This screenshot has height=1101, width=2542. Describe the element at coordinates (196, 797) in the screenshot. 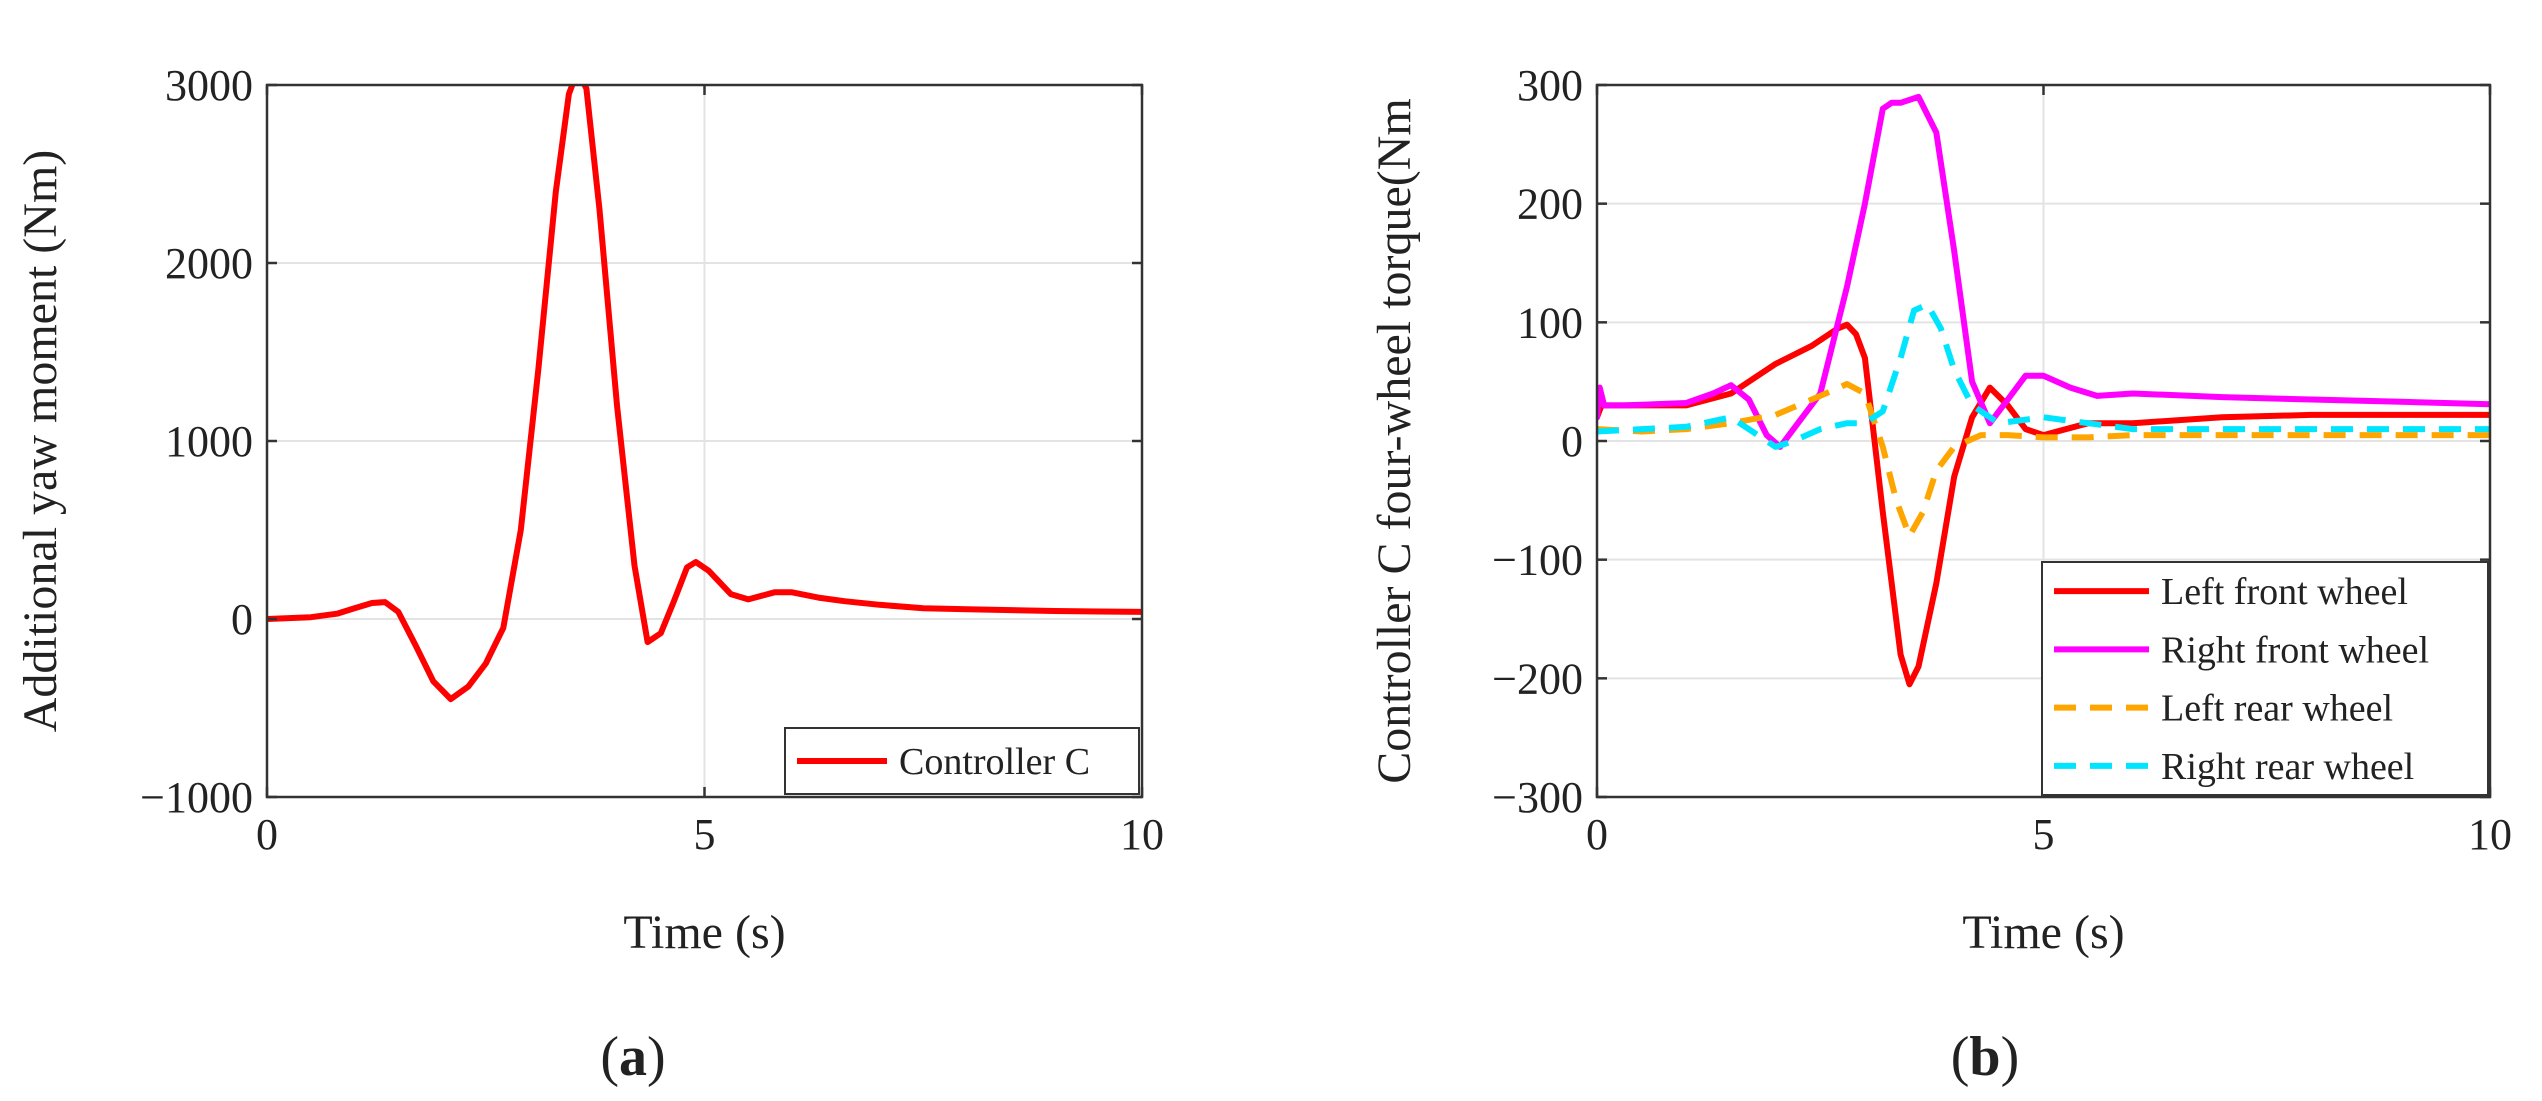

I see `y-tick-label: −1000` at that location.